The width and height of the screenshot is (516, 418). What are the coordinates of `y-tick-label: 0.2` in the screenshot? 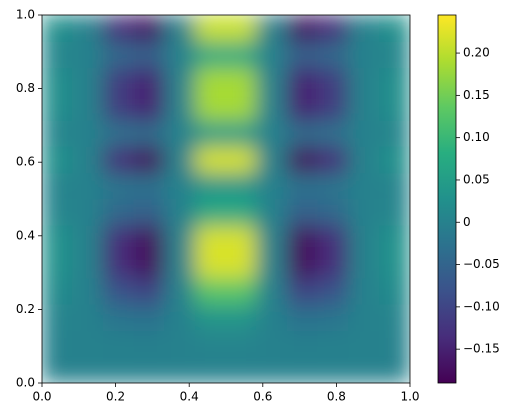 It's located at (25, 309).